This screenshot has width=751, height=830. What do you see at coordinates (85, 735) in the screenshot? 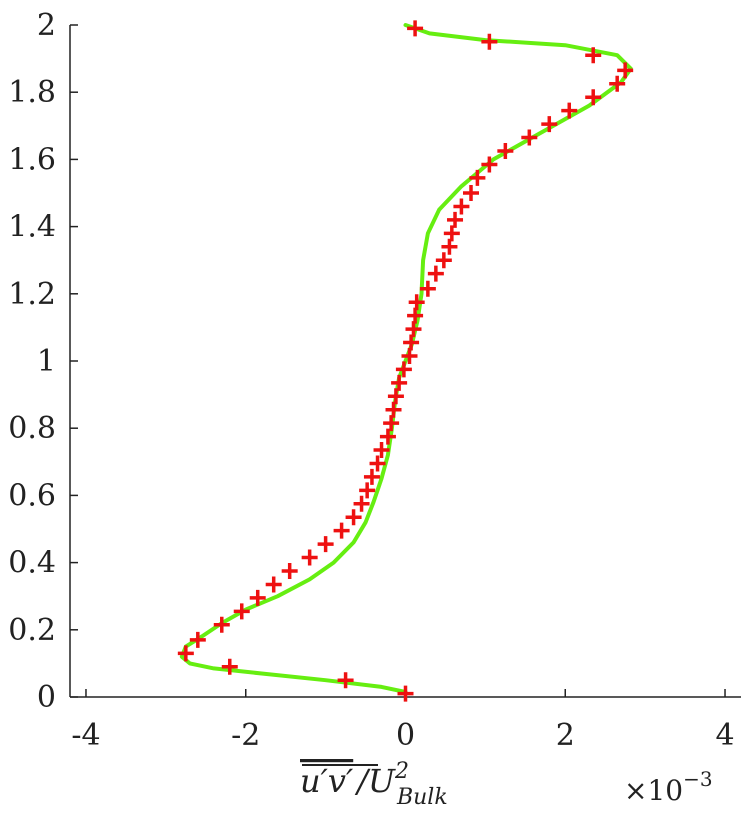
I see `x-tick-label: -4` at bounding box center [85, 735].